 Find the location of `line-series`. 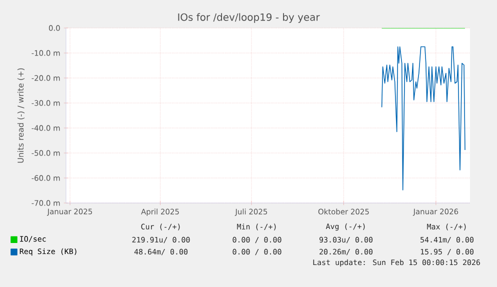

line-series is located at coordinates (423, 118).